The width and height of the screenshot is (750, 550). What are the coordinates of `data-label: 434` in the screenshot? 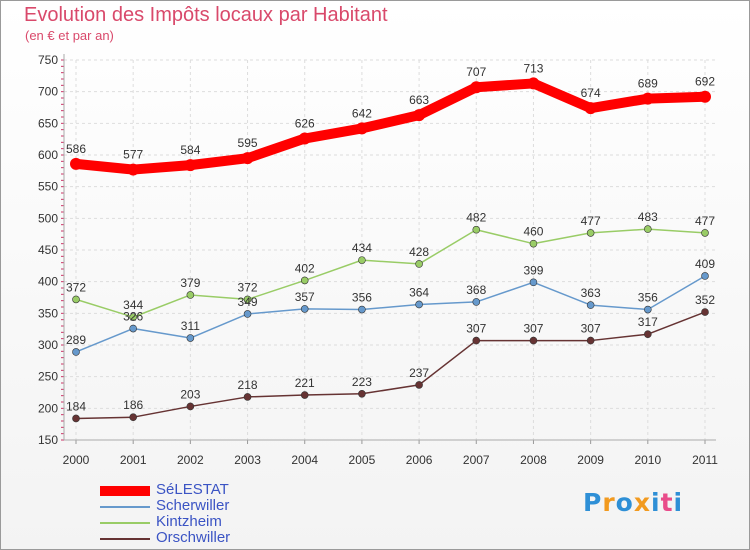 It's located at (362, 248).